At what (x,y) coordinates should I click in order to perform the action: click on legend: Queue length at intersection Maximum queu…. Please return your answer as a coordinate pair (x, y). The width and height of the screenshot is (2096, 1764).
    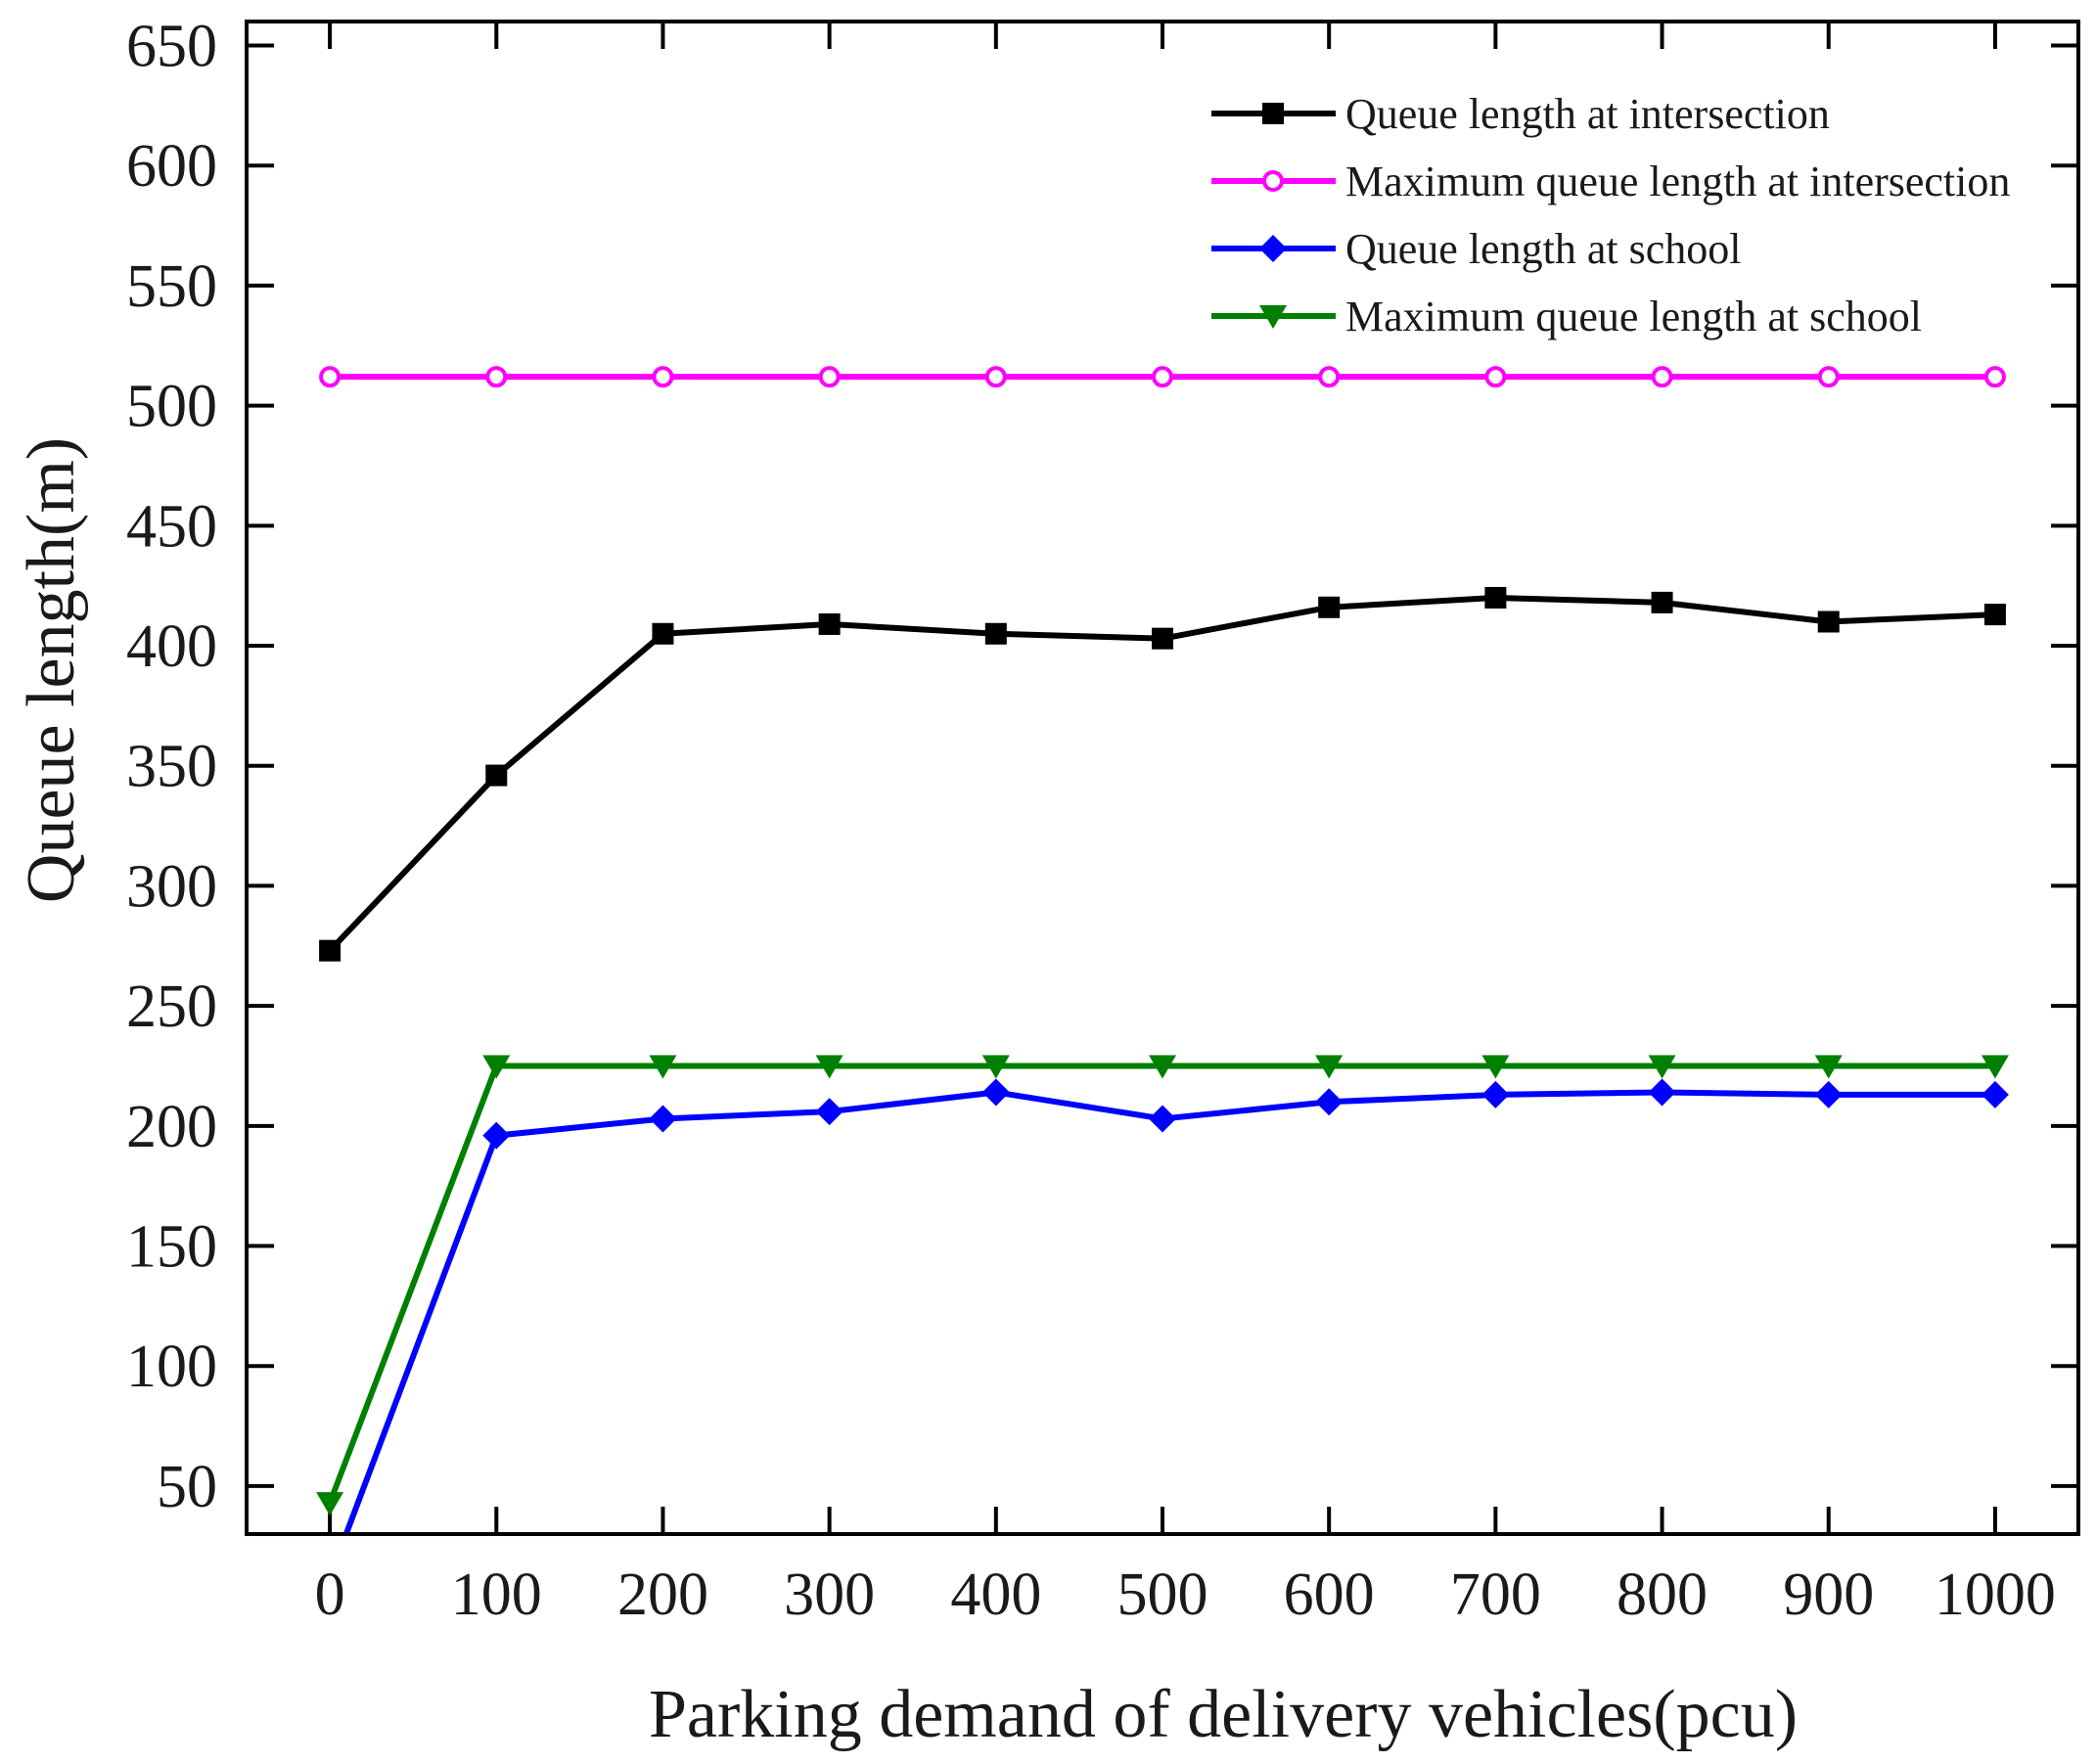
    Looking at the image, I should click on (1610, 215).